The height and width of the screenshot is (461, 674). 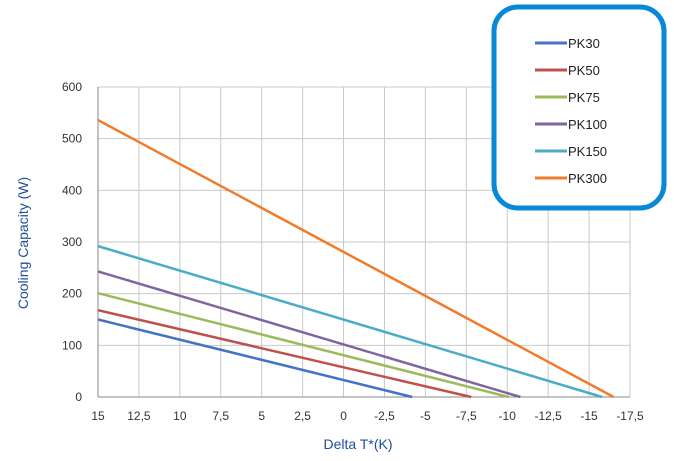 I want to click on y-tick-label: 400, so click(x=72, y=190).